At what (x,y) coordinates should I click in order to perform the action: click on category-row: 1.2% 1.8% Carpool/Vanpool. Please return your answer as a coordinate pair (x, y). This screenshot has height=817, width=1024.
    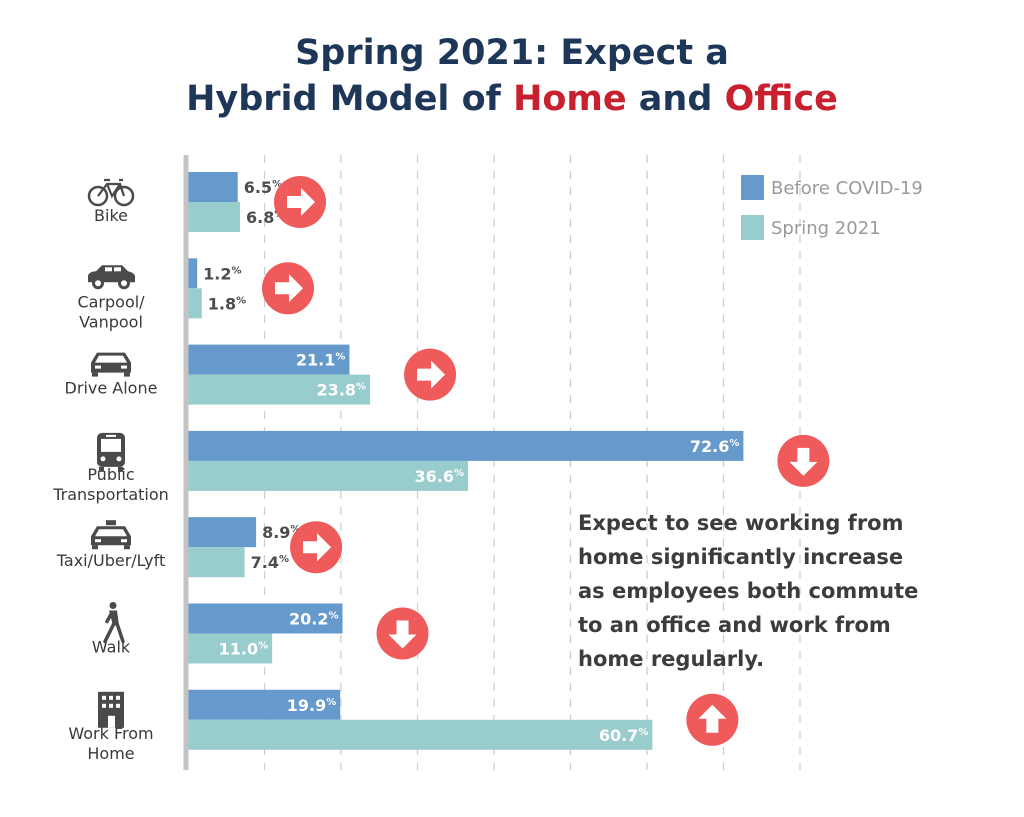
    Looking at the image, I should click on (161, 294).